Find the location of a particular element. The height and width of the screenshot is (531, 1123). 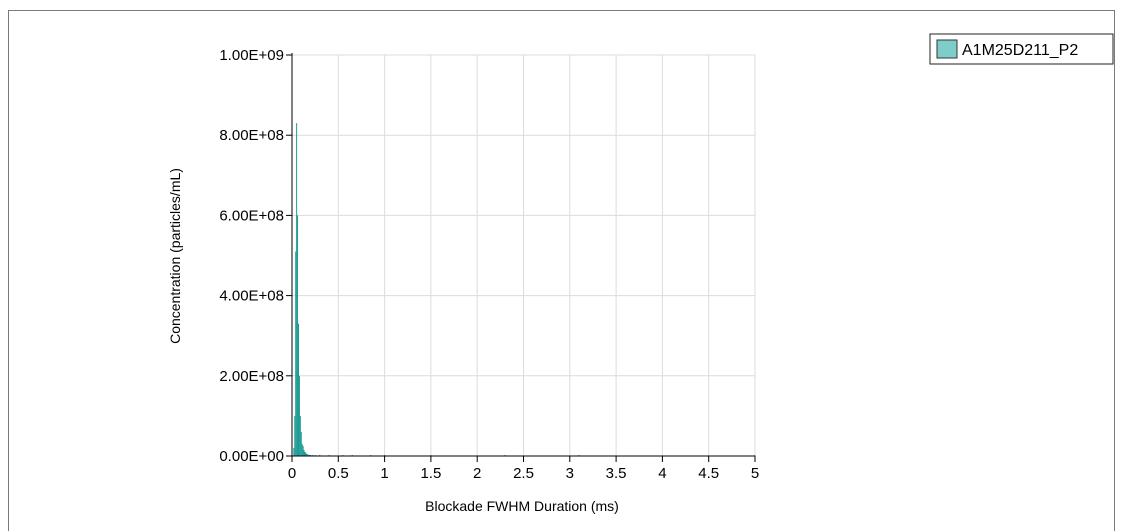

y-tick-label: 1.00E+09 is located at coordinates (251, 55).